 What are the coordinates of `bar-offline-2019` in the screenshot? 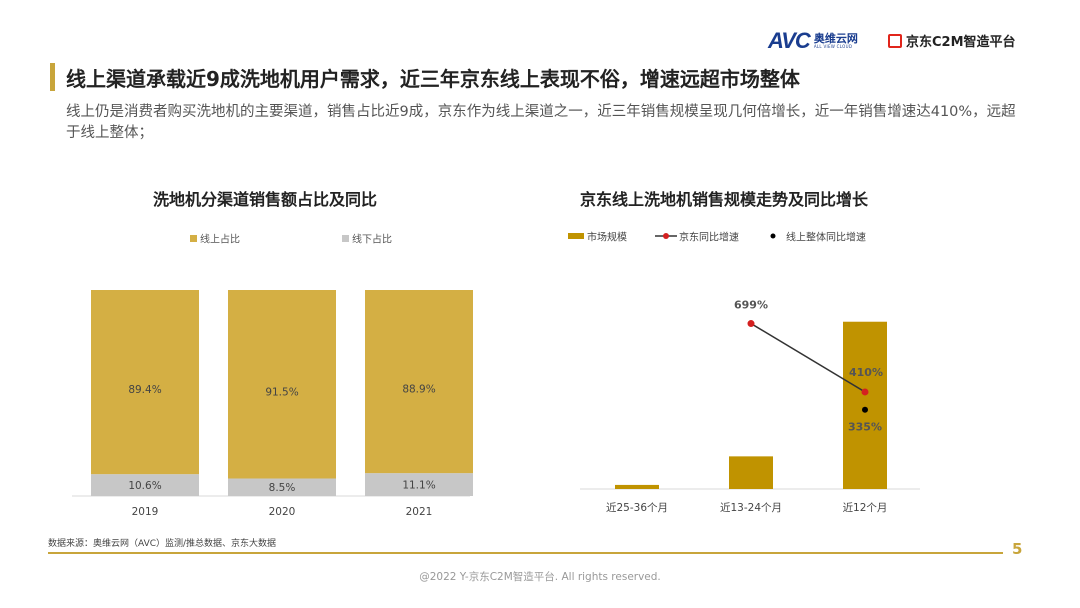 It's located at (145, 485).